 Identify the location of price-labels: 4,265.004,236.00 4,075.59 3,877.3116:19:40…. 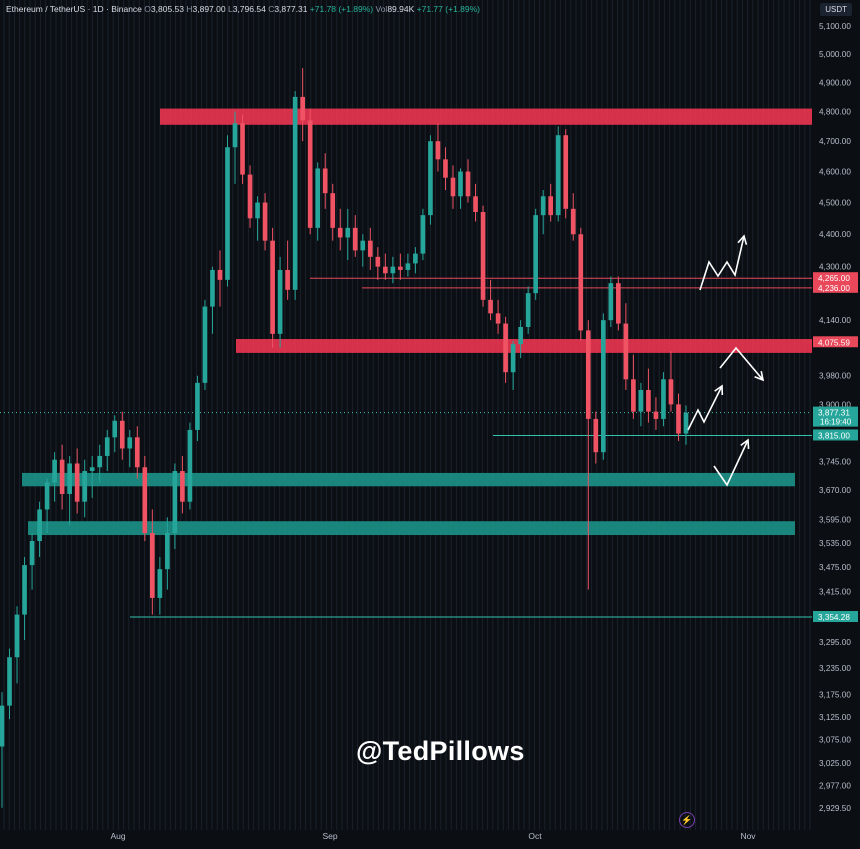
(835, 447).